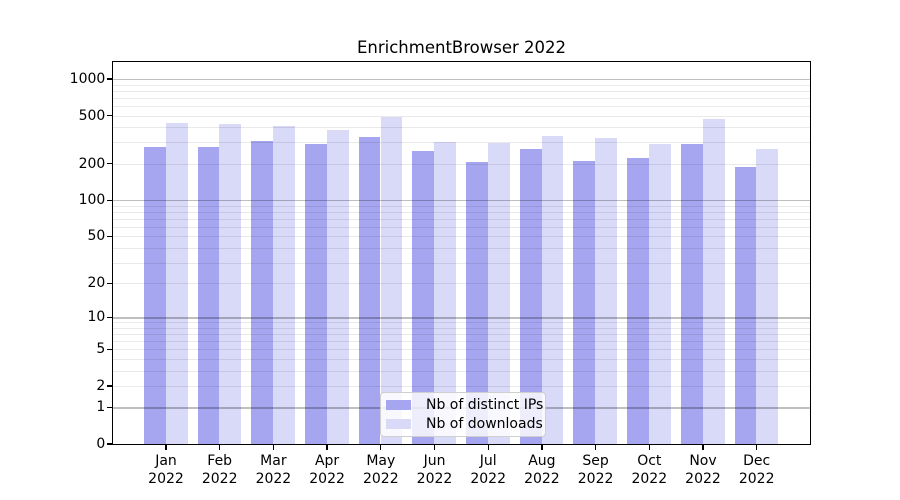  I want to click on x-tick-label-sep: Sep 2022, so click(595, 470).